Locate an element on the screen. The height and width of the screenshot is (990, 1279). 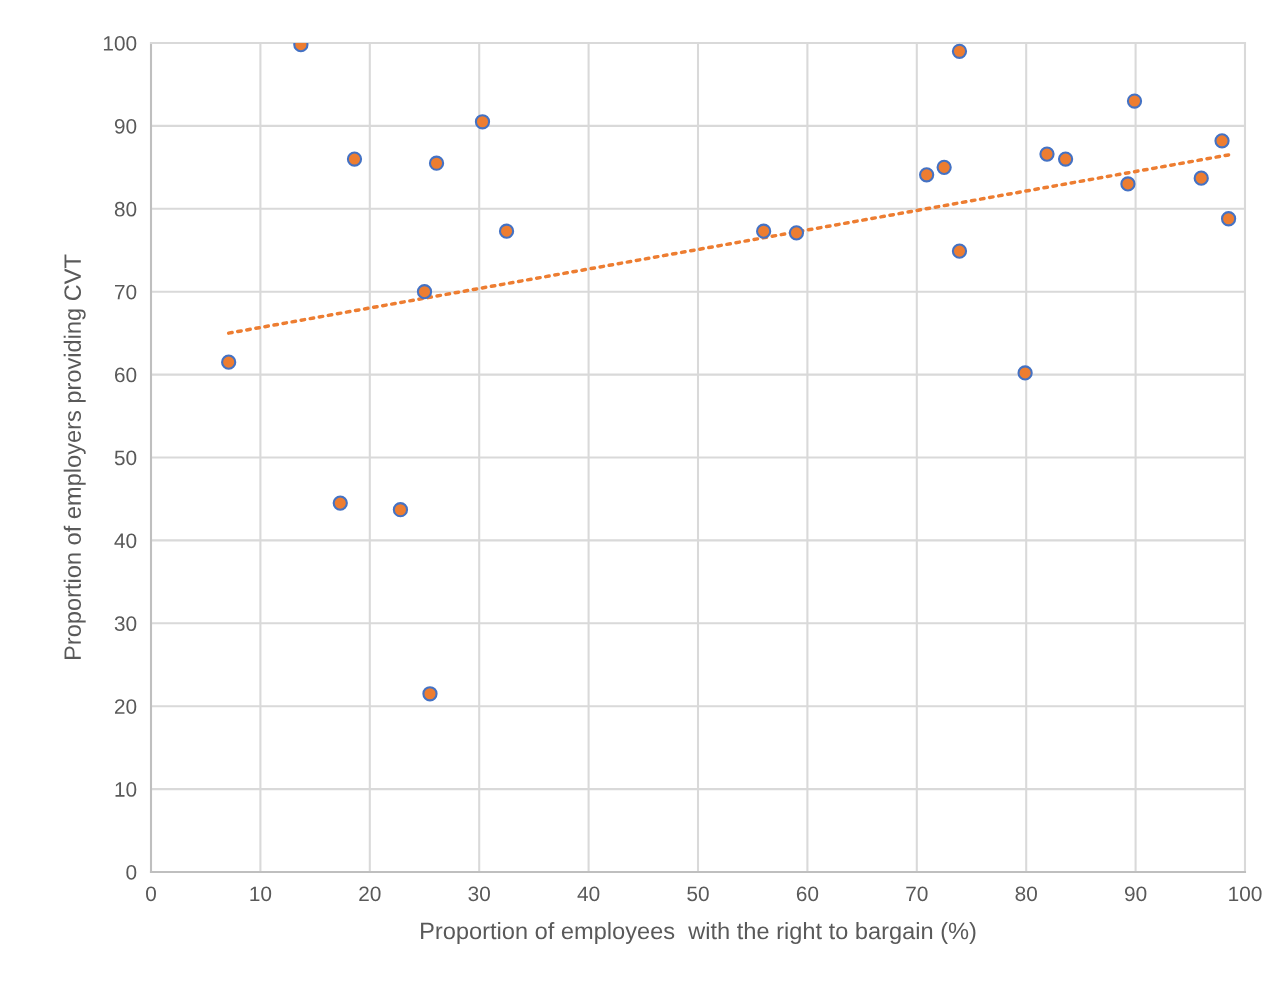
y-axis-title: Proportion of employers providing CVT is located at coordinates (74, 456).